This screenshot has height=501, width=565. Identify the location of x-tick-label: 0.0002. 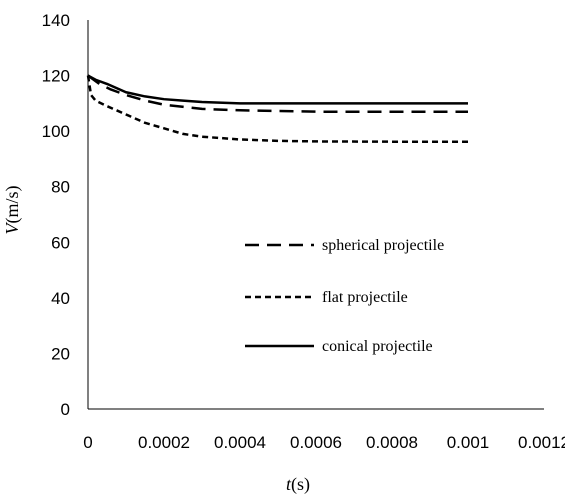
(164, 442).